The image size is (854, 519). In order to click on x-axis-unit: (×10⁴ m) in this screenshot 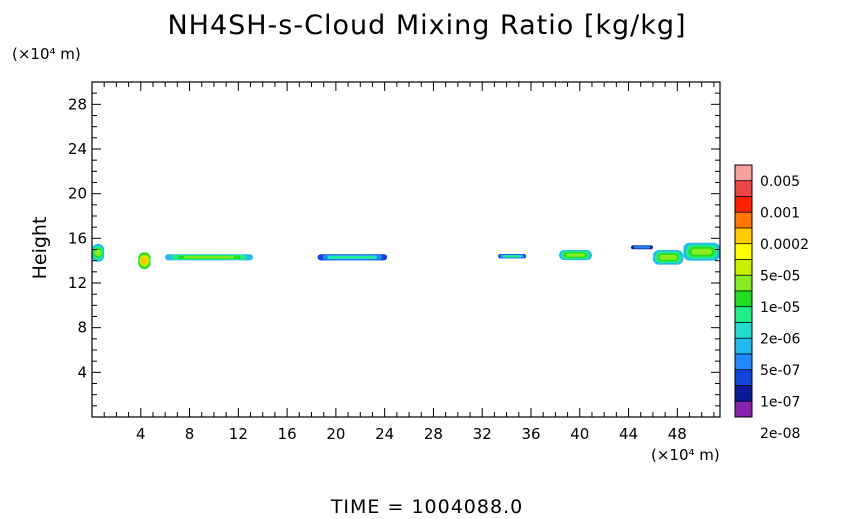, I will do `click(685, 455)`.